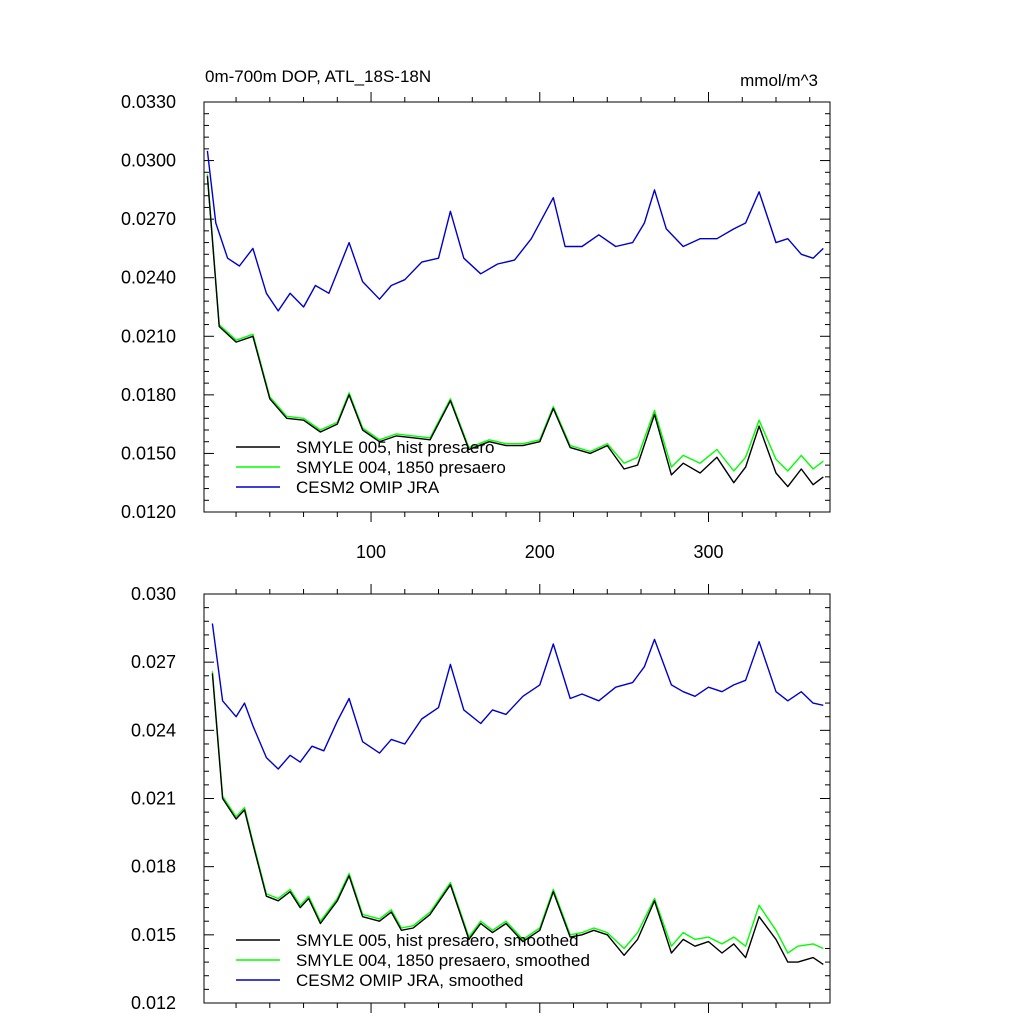 The height and width of the screenshot is (1024, 1024). What do you see at coordinates (368, 487) in the screenshot?
I see `top-legend-label: CESM2 OMIP JRA` at bounding box center [368, 487].